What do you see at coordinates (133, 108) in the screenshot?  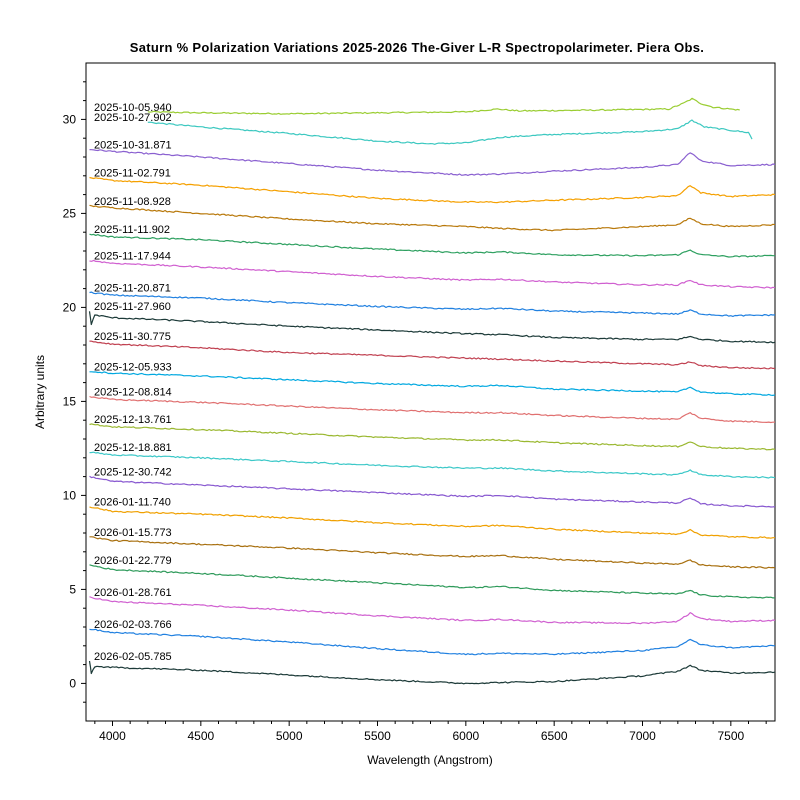 I see `series-label: 2025-10-05.940` at bounding box center [133, 108].